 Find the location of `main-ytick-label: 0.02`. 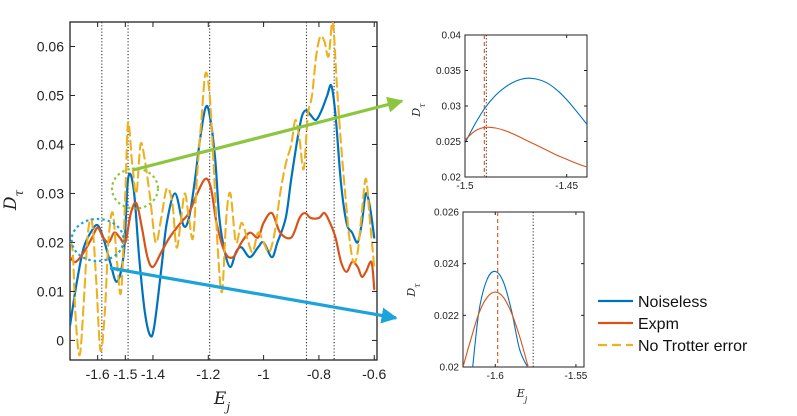

main-ytick-label: 0.02 is located at coordinates (50, 242).